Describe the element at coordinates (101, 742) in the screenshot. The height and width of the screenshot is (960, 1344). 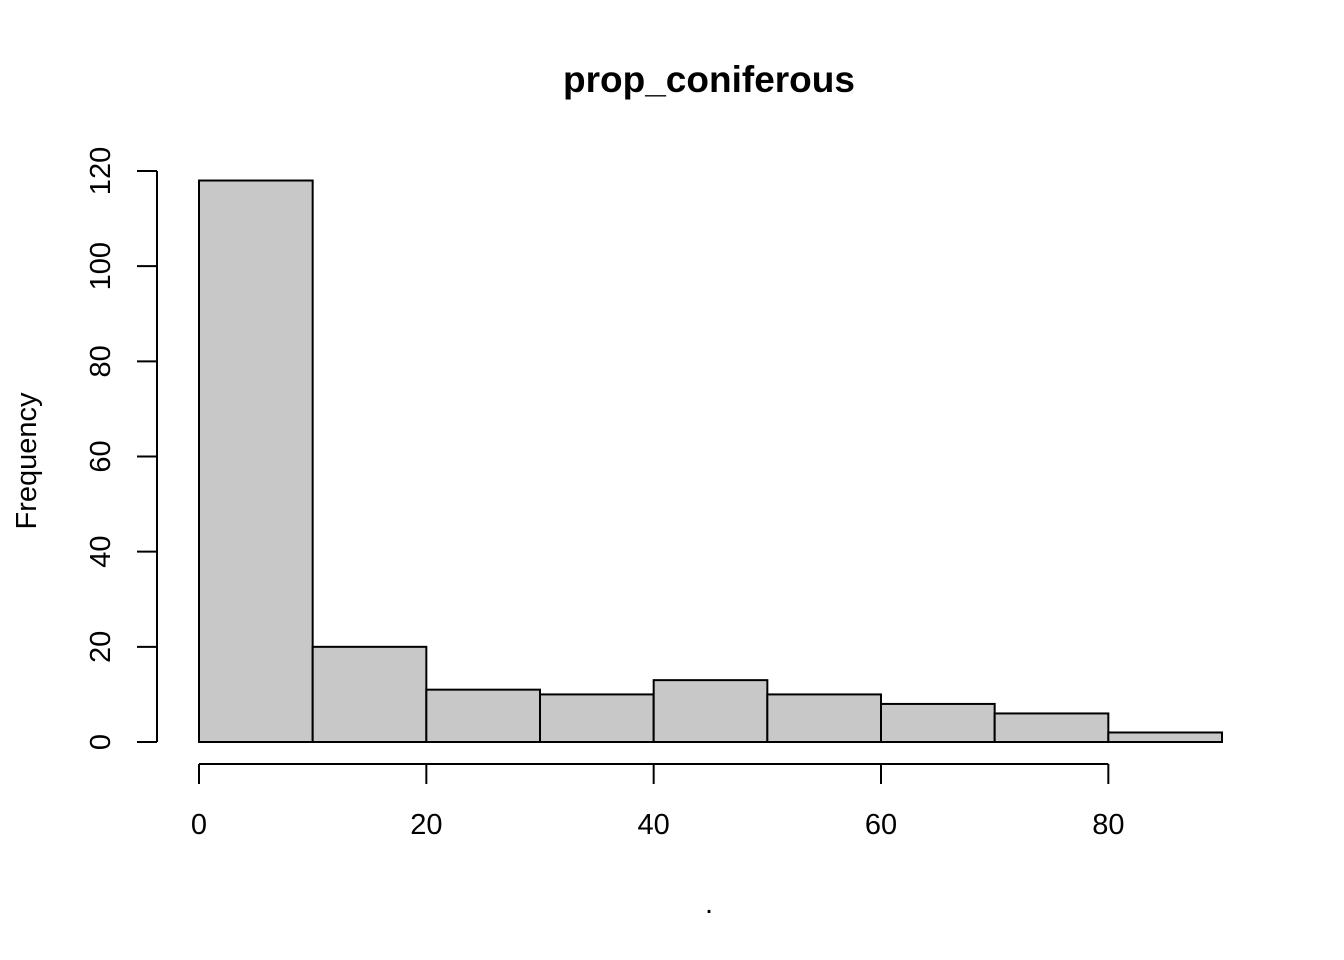
I see `y-tick-label-0: 0` at that location.